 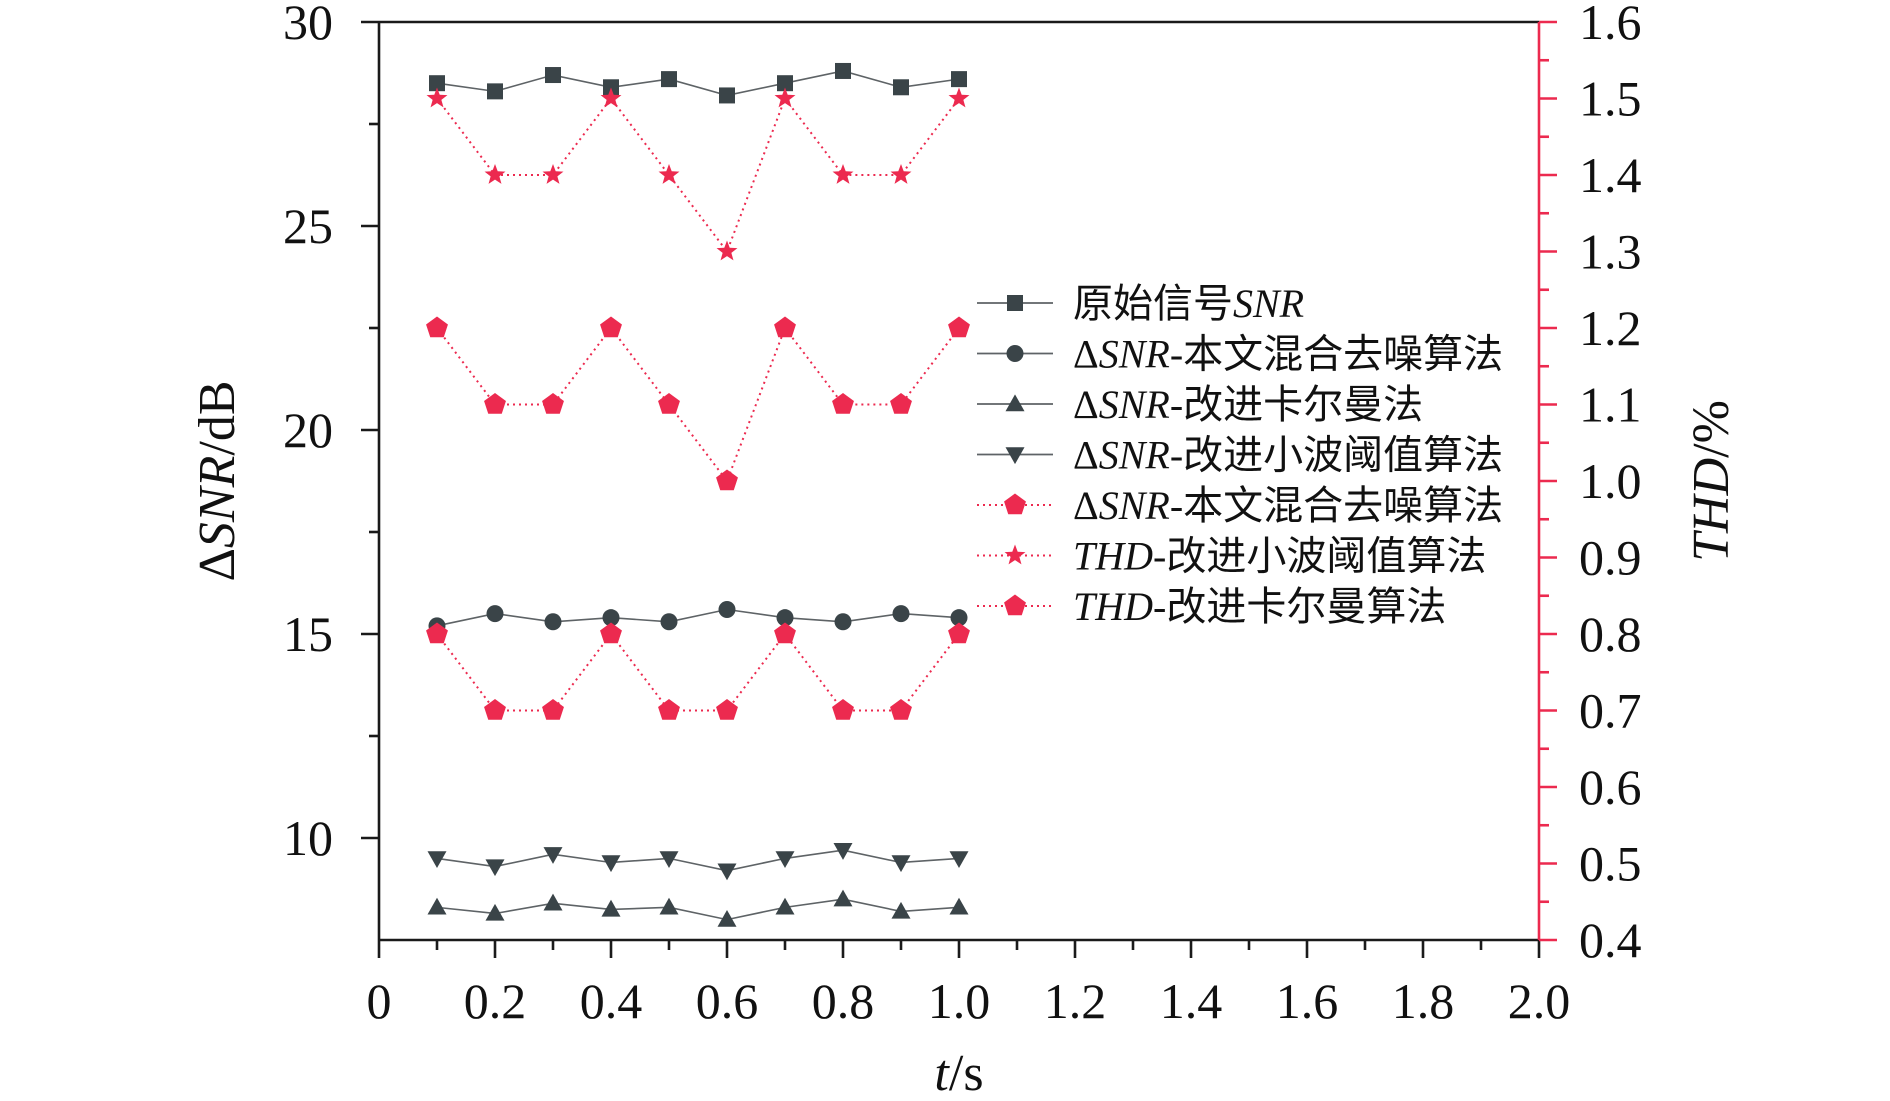 What do you see at coordinates (308, 634) in the screenshot?
I see `y-tick-label: 15` at bounding box center [308, 634].